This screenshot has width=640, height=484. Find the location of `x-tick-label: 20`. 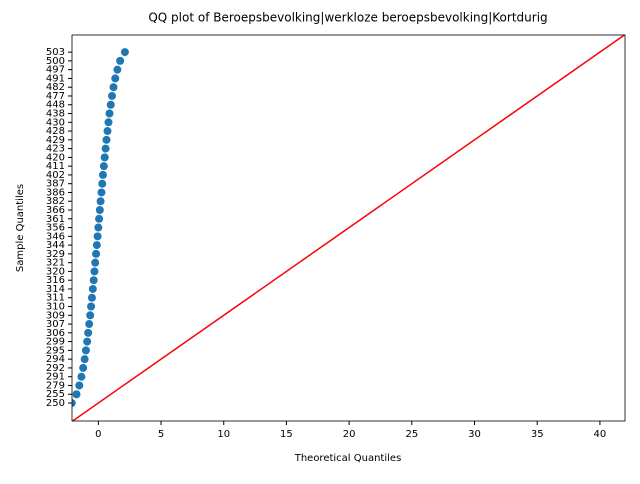

x-tick-label: 20 is located at coordinates (349, 434).